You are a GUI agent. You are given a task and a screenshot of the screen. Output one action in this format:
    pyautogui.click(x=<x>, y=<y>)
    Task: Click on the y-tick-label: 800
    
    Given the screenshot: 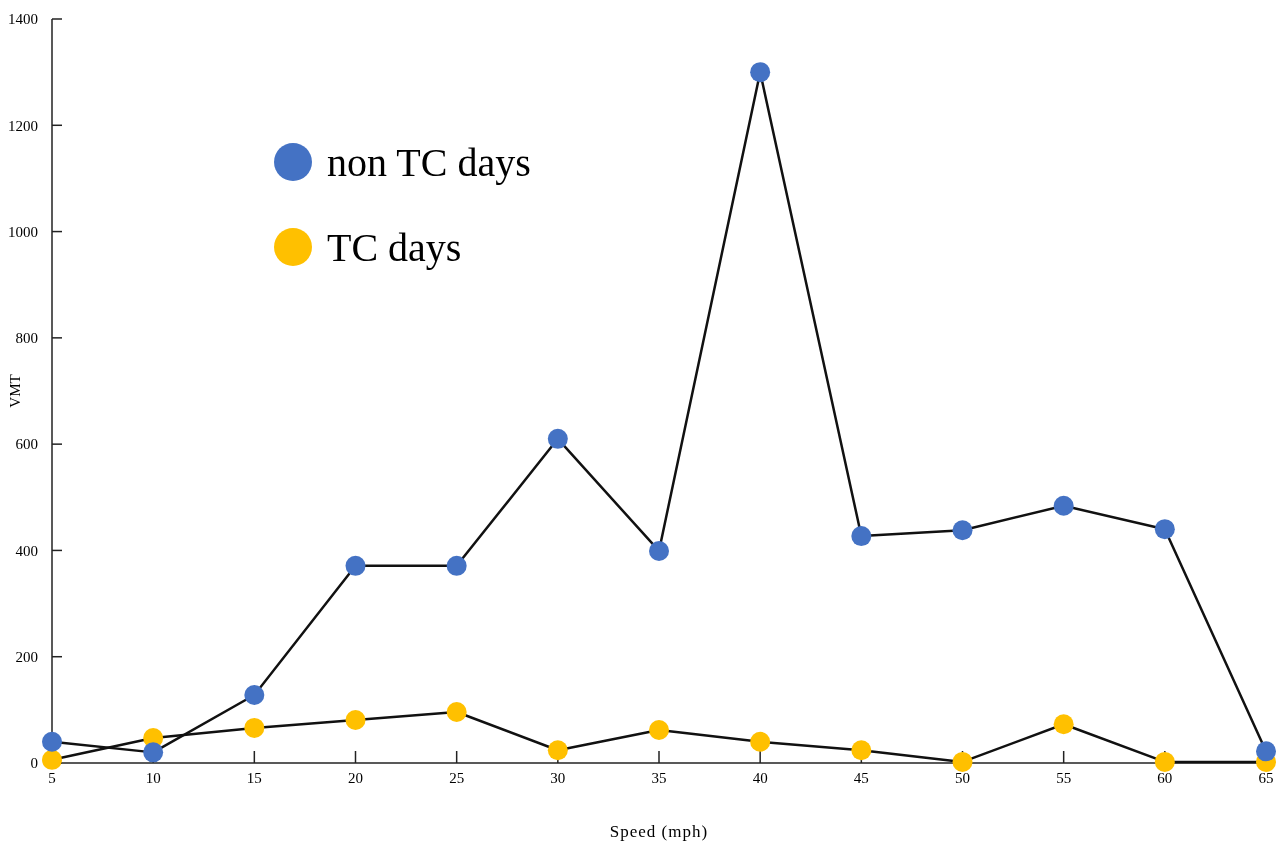 What is the action you would take?
    pyautogui.click(x=26, y=338)
    